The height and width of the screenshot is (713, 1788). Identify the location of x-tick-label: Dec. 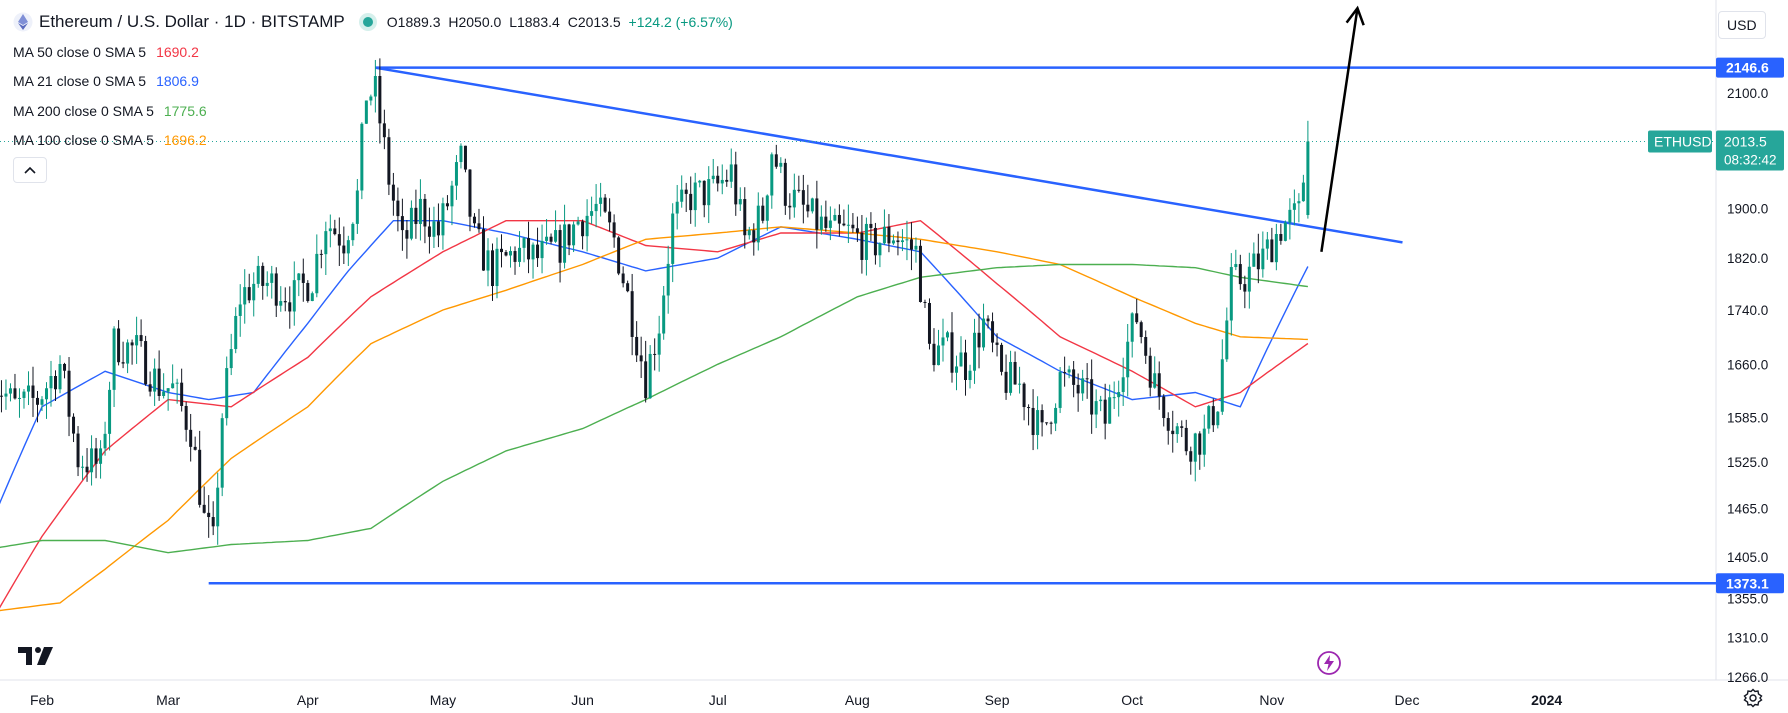
(1407, 700).